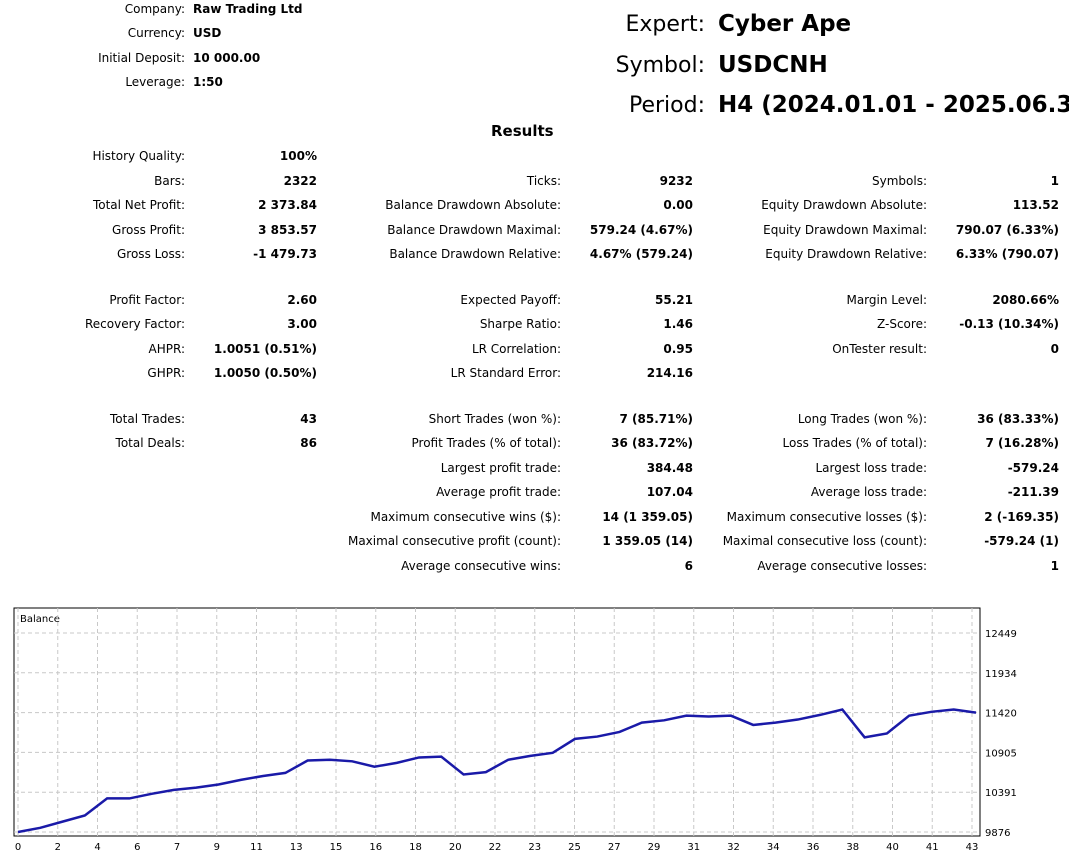  I want to click on col3-label: Largest loss trade:, so click(871, 468).